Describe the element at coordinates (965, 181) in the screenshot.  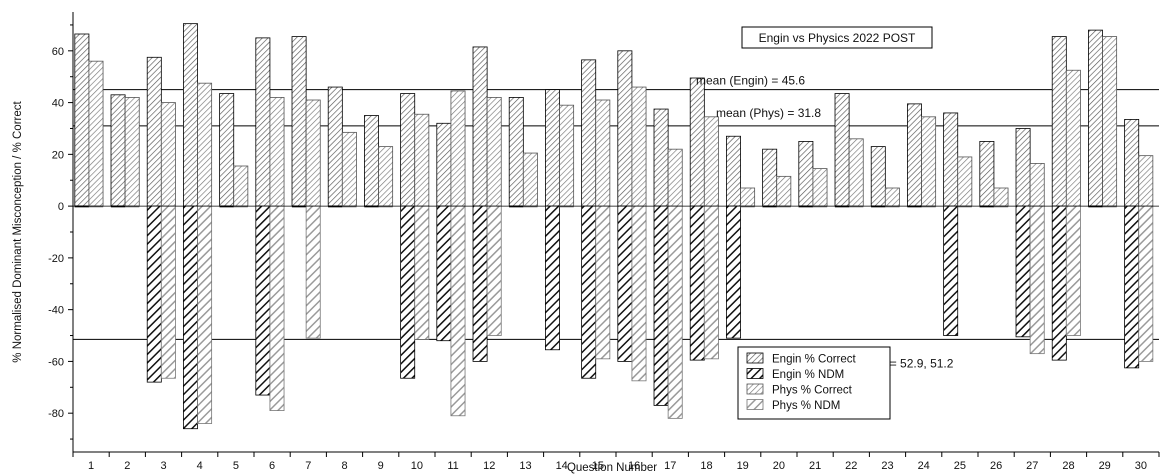
I see `bar-phys-correct-q25` at that location.